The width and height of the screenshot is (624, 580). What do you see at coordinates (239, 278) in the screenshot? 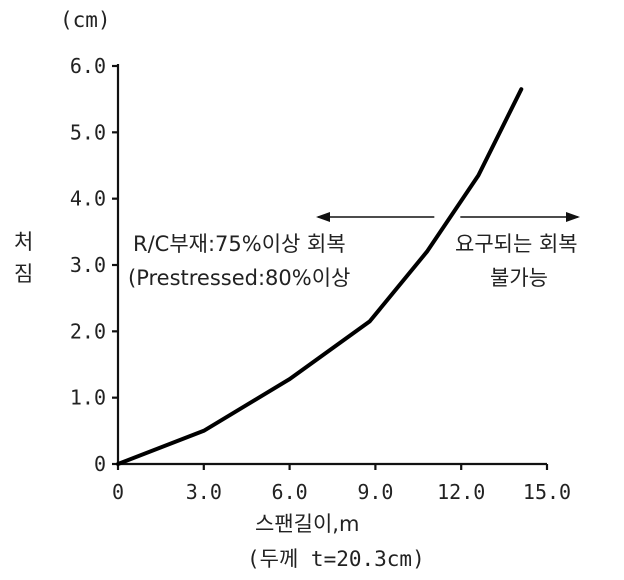
I see `annotation-left-line-2: (Prestressed:80%이상` at bounding box center [239, 278].